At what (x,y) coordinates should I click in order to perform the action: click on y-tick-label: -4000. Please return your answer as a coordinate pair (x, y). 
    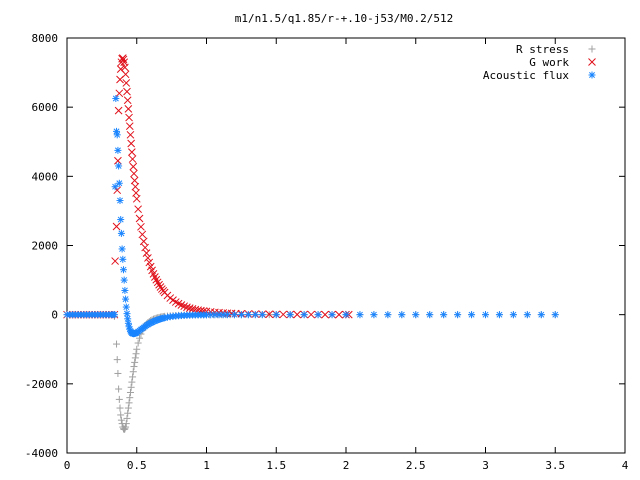
    Looking at the image, I should click on (41, 453).